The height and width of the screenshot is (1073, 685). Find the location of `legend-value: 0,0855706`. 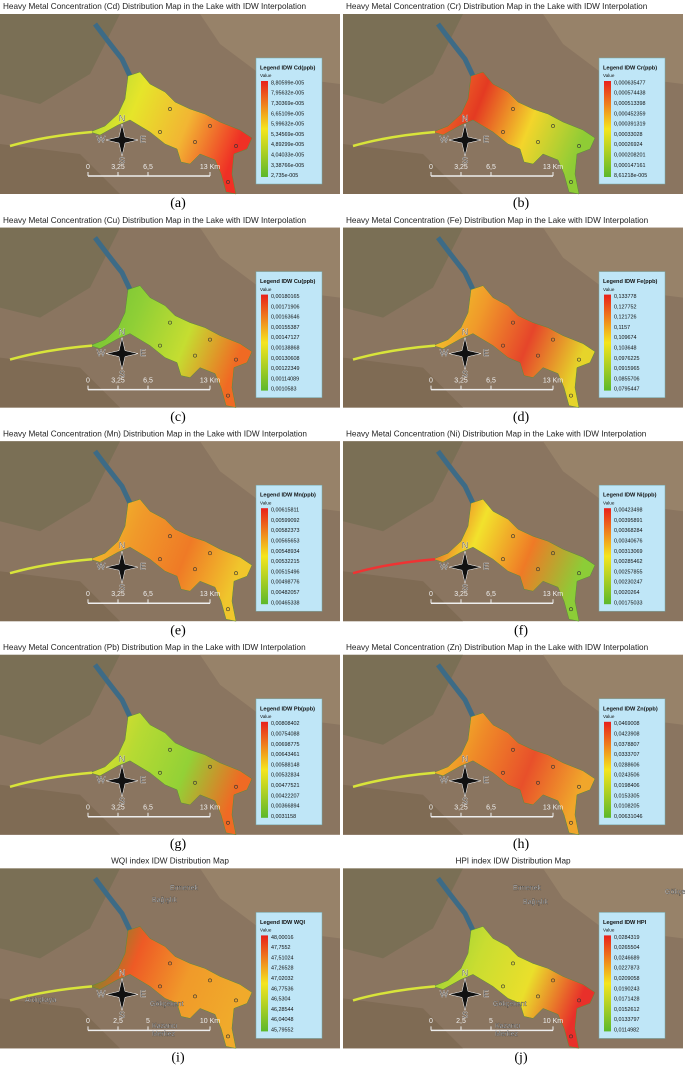

legend-value: 0,0855706 is located at coordinates (626, 379).